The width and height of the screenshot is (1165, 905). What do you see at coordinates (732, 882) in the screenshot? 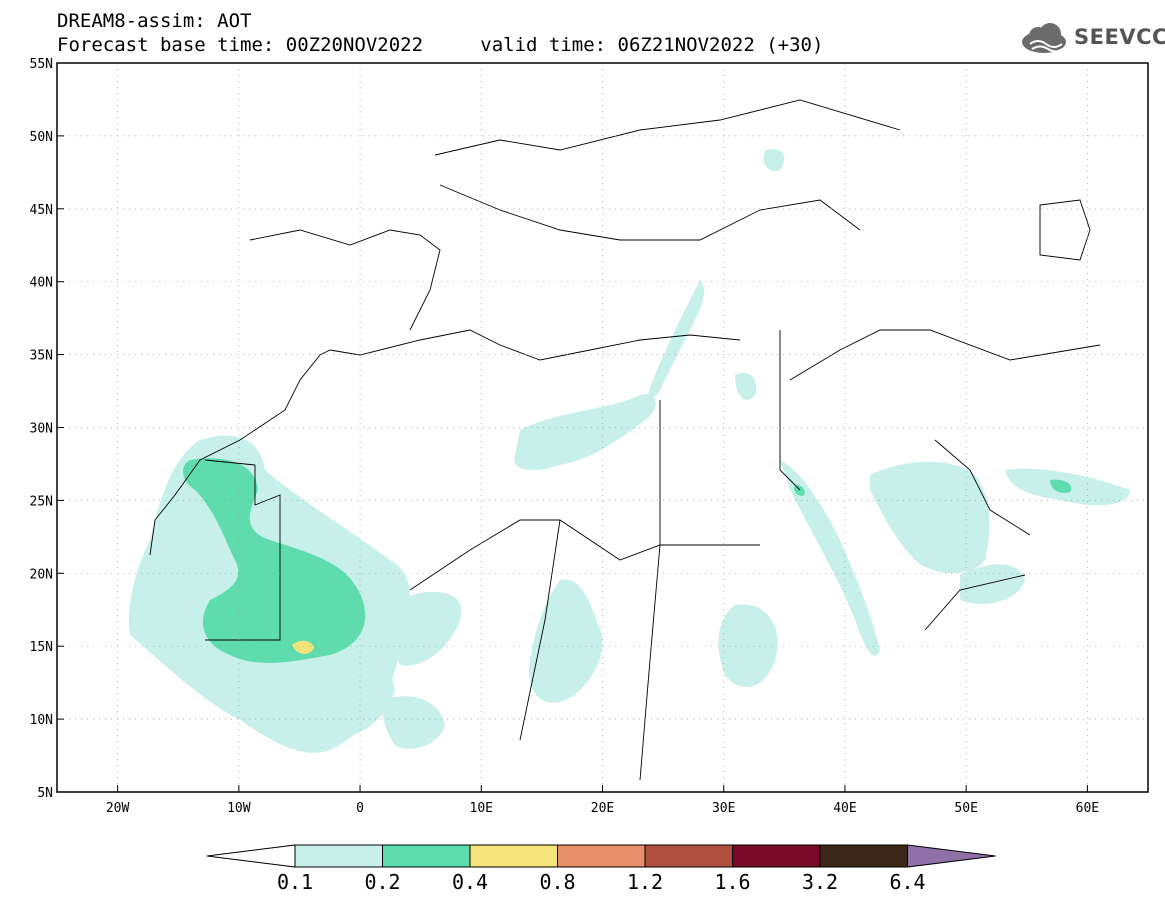
I see `colorbar-label: 1.6` at bounding box center [732, 882].